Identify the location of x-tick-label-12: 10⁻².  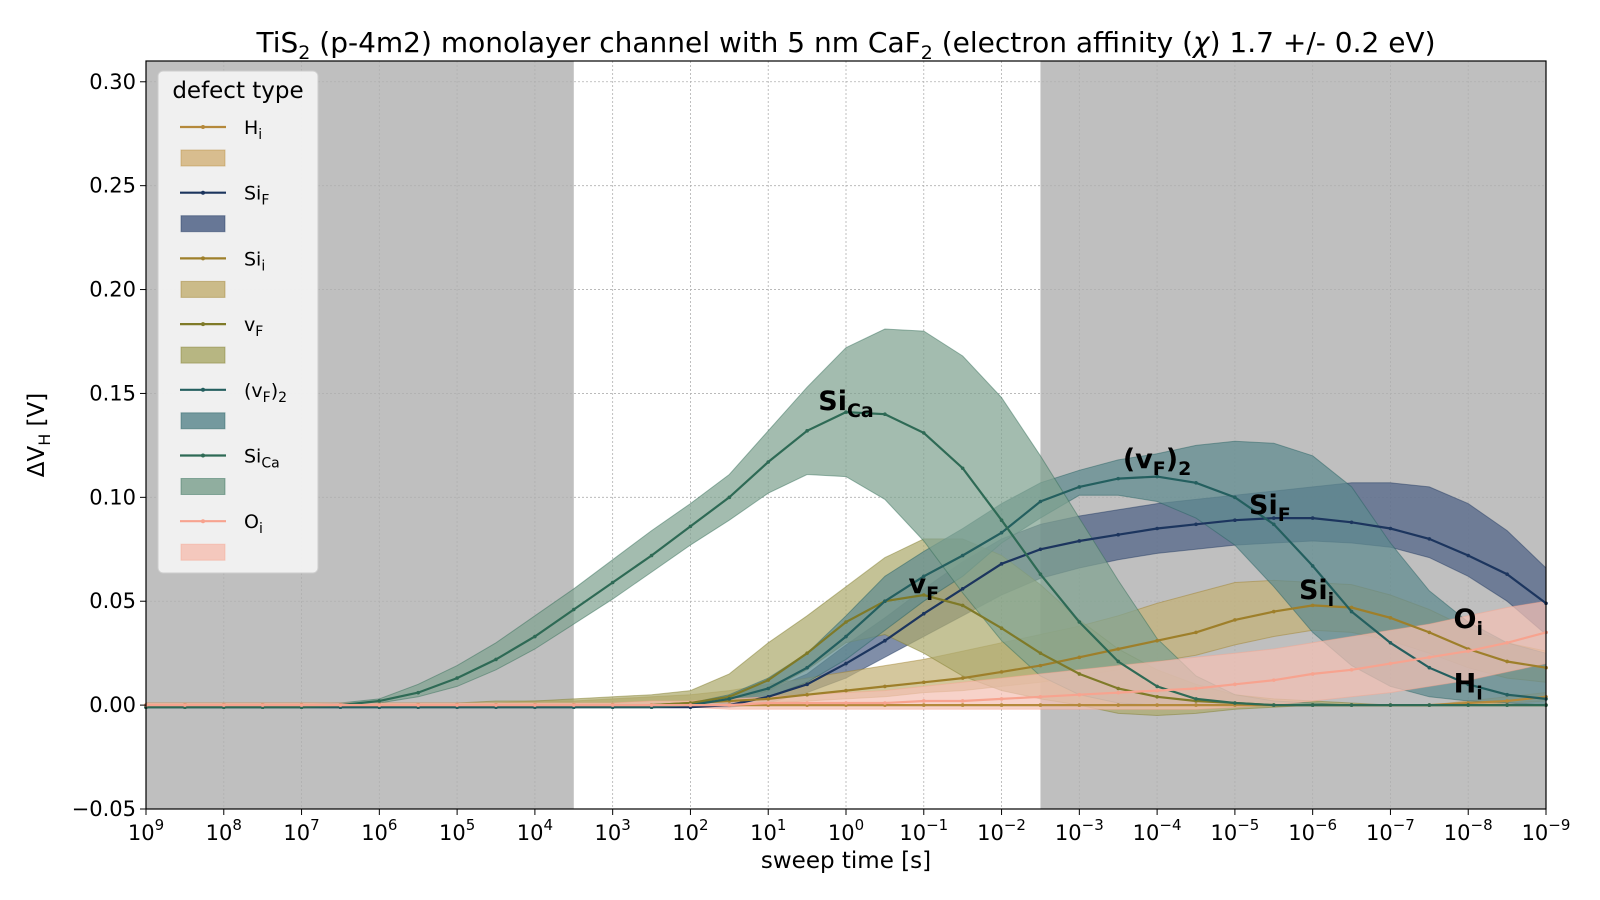
(1001, 830).